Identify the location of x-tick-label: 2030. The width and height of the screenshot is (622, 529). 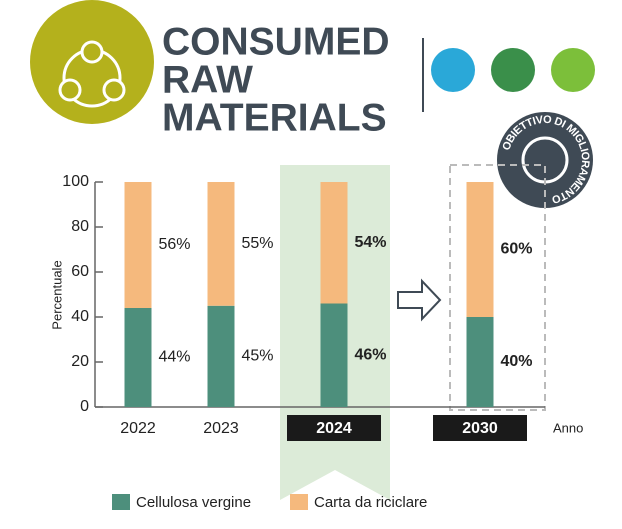
(480, 428).